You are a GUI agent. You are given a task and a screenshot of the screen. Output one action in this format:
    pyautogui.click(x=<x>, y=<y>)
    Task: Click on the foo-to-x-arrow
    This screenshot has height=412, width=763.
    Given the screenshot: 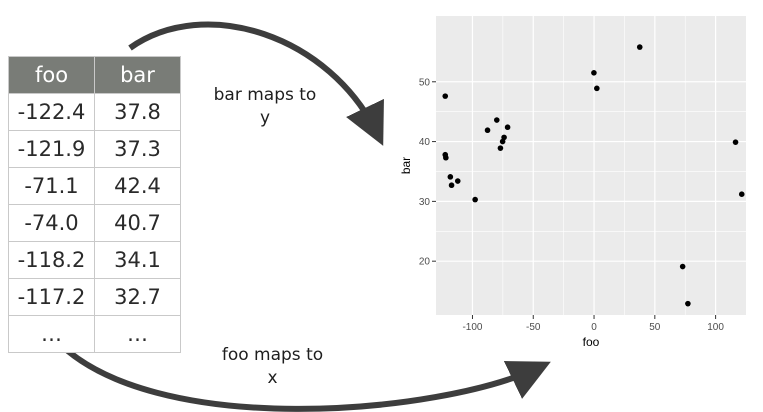 What is the action you would take?
    pyautogui.click(x=301, y=374)
    